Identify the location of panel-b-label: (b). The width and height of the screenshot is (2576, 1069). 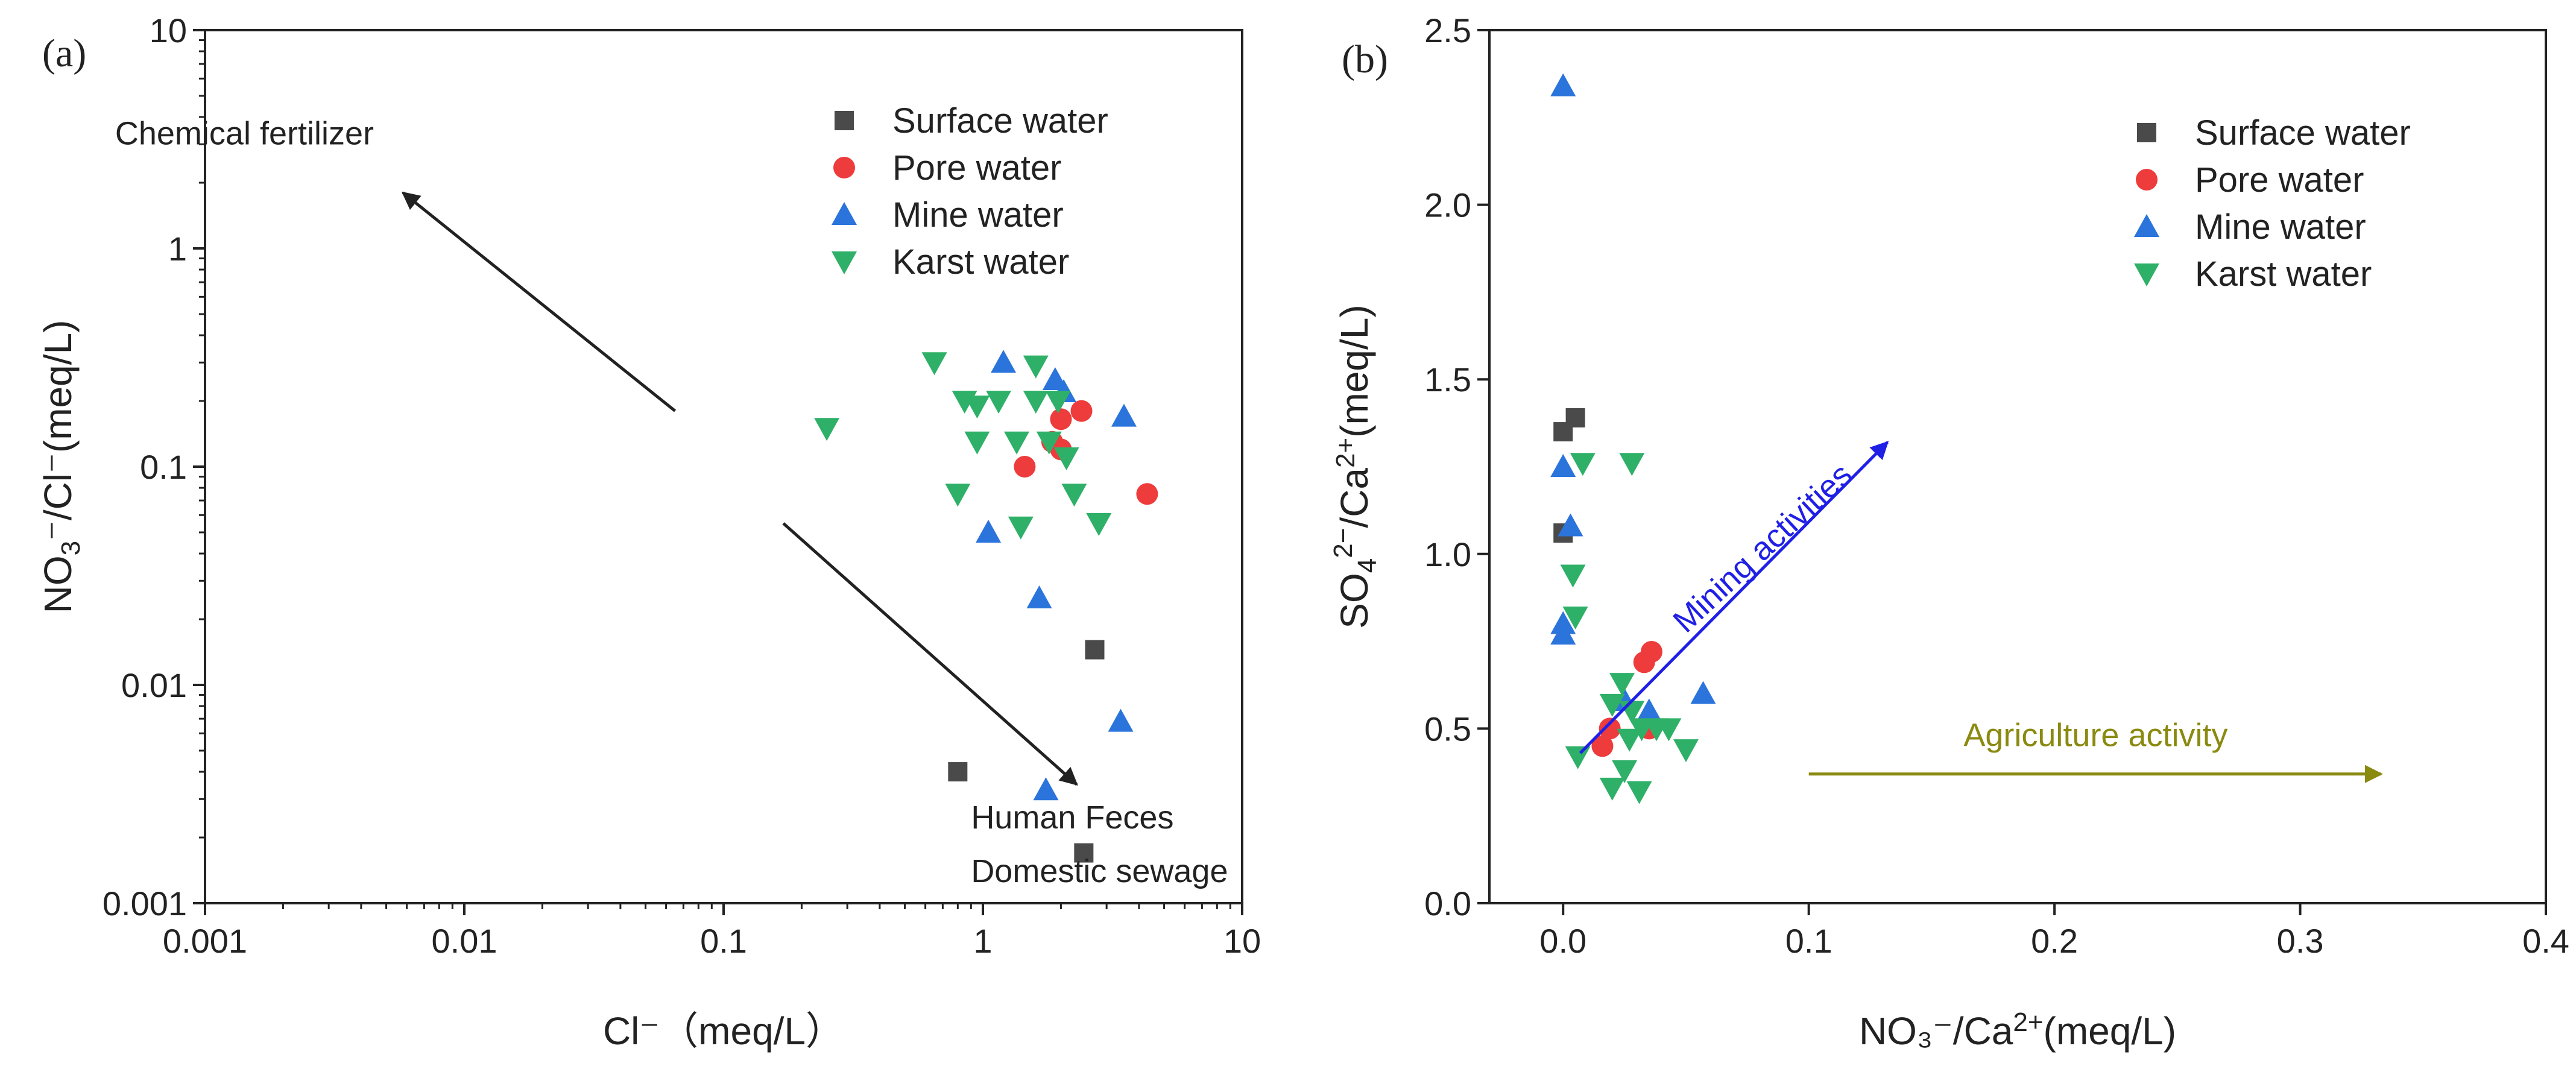
(1365, 59).